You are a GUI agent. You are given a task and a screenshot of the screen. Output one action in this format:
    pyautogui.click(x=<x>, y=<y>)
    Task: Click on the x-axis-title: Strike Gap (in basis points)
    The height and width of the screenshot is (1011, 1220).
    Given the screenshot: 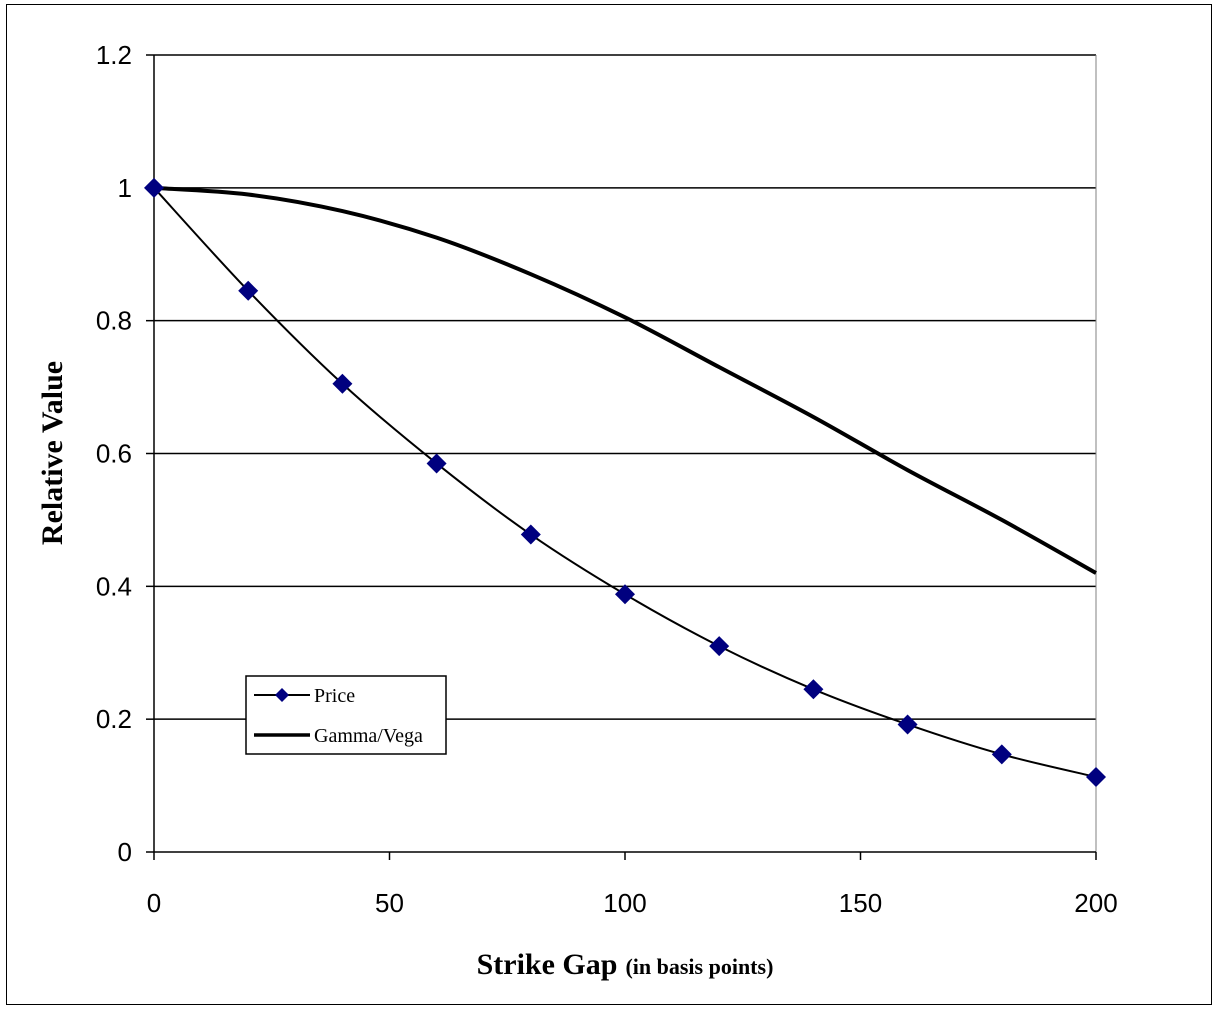 What is the action you would take?
    pyautogui.click(x=625, y=964)
    